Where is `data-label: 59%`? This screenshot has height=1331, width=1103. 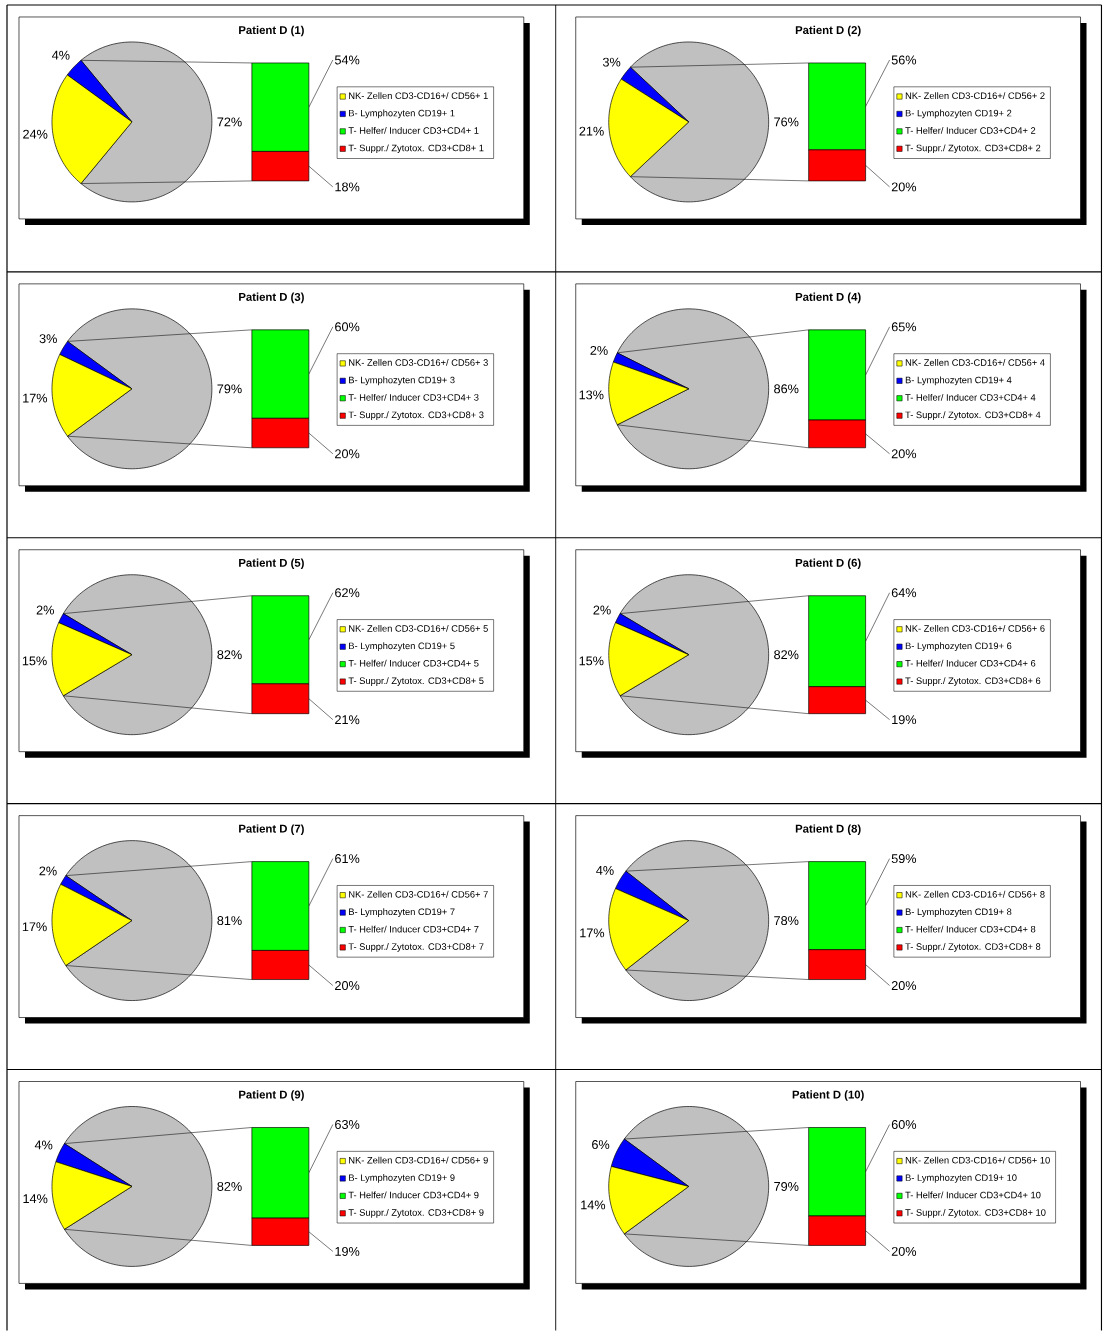 data-label: 59% is located at coordinates (904, 859).